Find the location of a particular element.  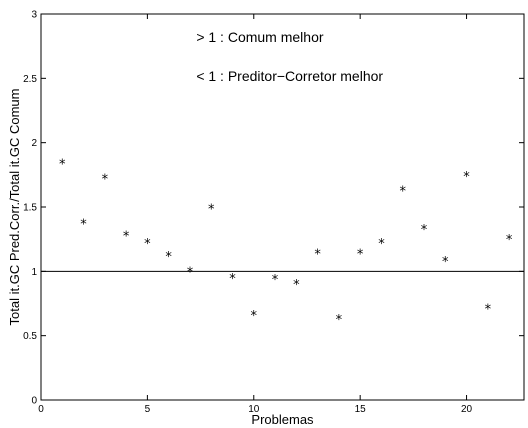

x-tick-label: 5 is located at coordinates (148, 409).